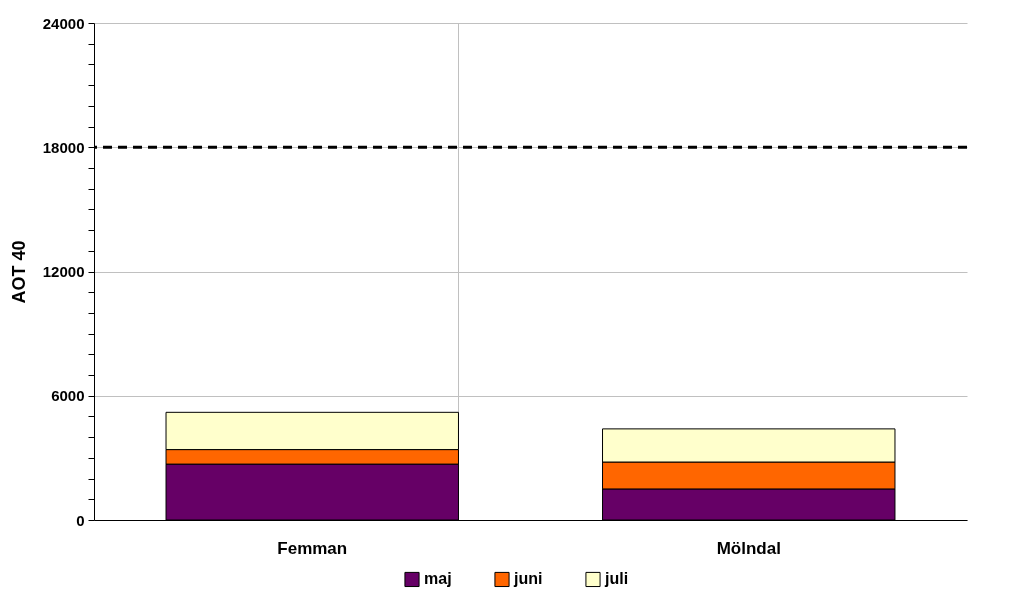  I want to click on y-tick-label: 0, so click(80, 520).